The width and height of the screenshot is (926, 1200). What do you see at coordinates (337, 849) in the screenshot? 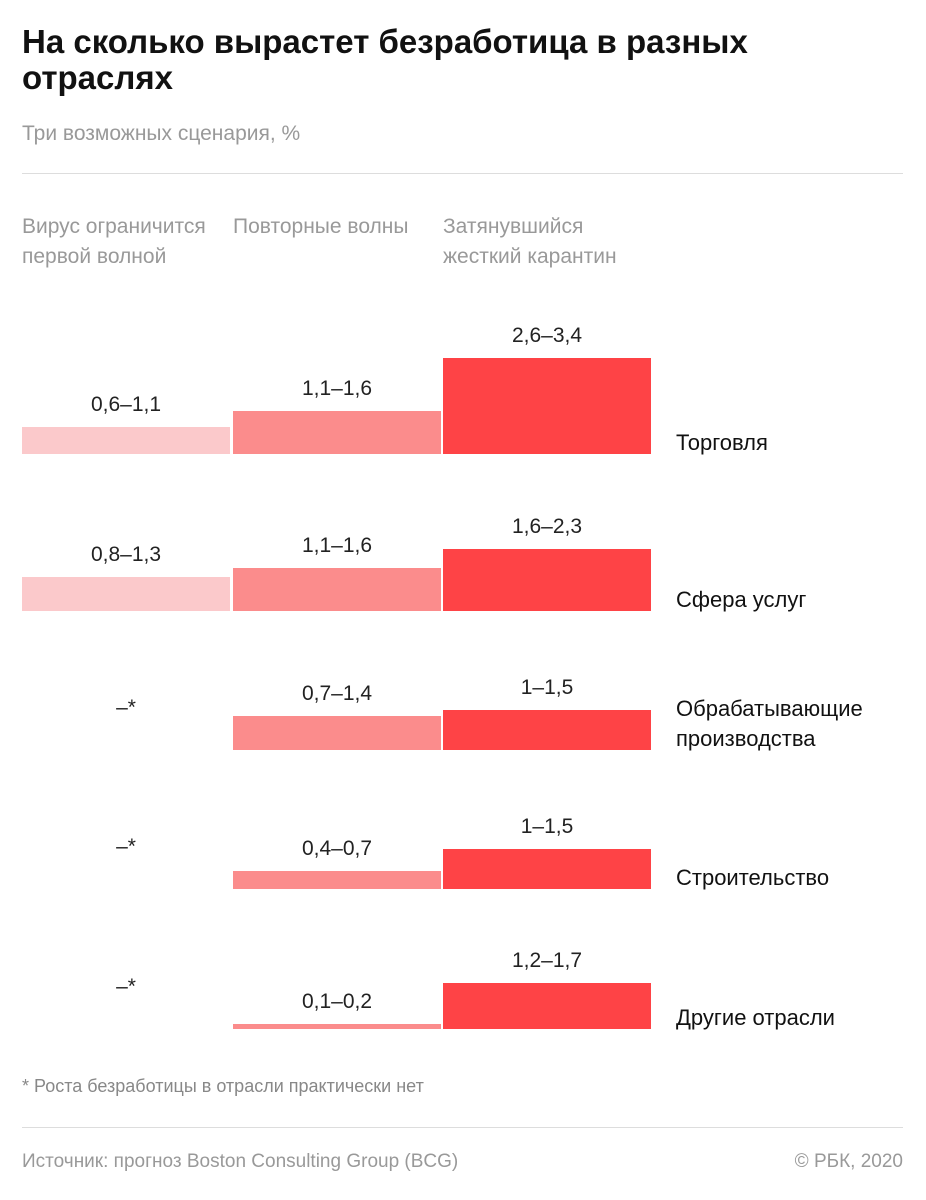
I see `value-label: 0,4–0,7` at bounding box center [337, 849].